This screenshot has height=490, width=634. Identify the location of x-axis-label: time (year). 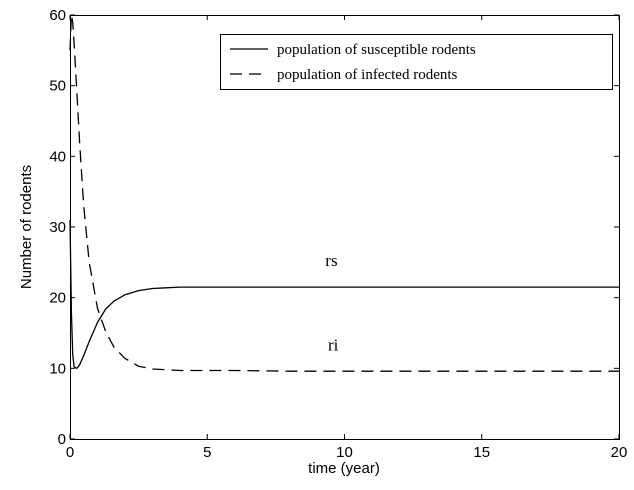
(344, 468).